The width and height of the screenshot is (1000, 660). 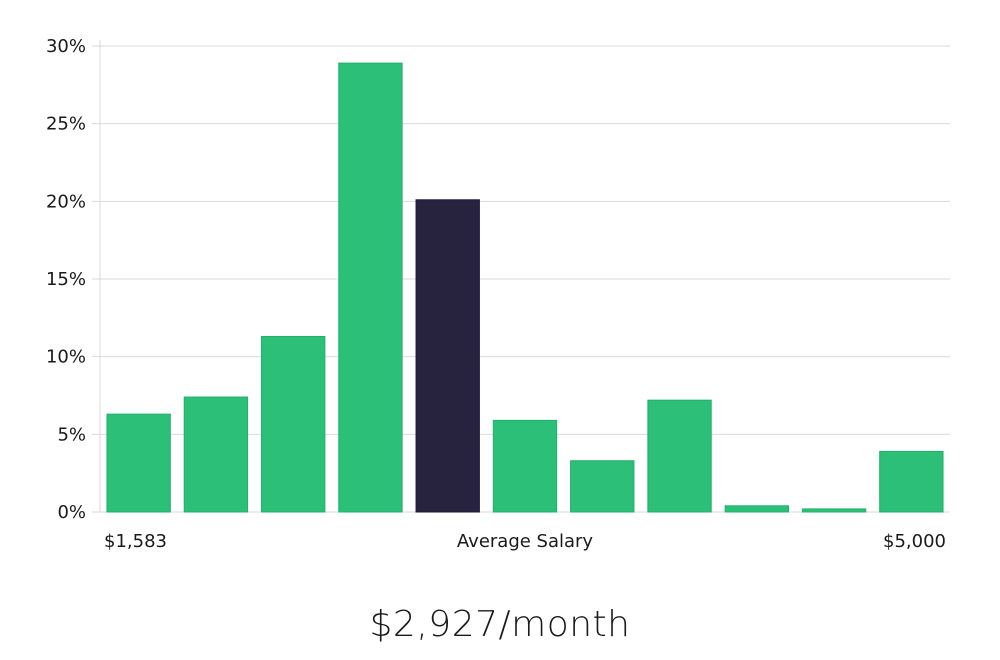 What do you see at coordinates (135, 541) in the screenshot?
I see `x-label-min: $1,583` at bounding box center [135, 541].